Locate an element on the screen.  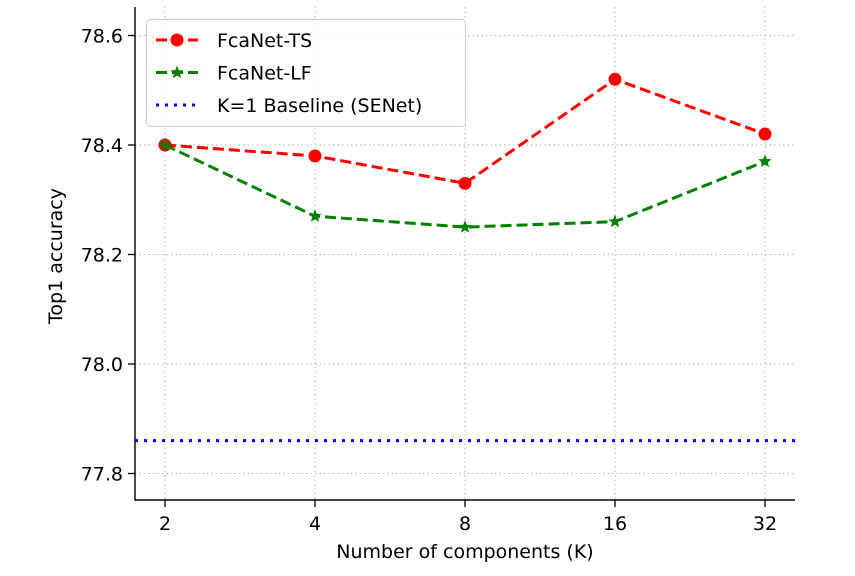
y-axis-ticks: 77.8 78.0 78.2 78.4 78.6 is located at coordinates (108, 256).